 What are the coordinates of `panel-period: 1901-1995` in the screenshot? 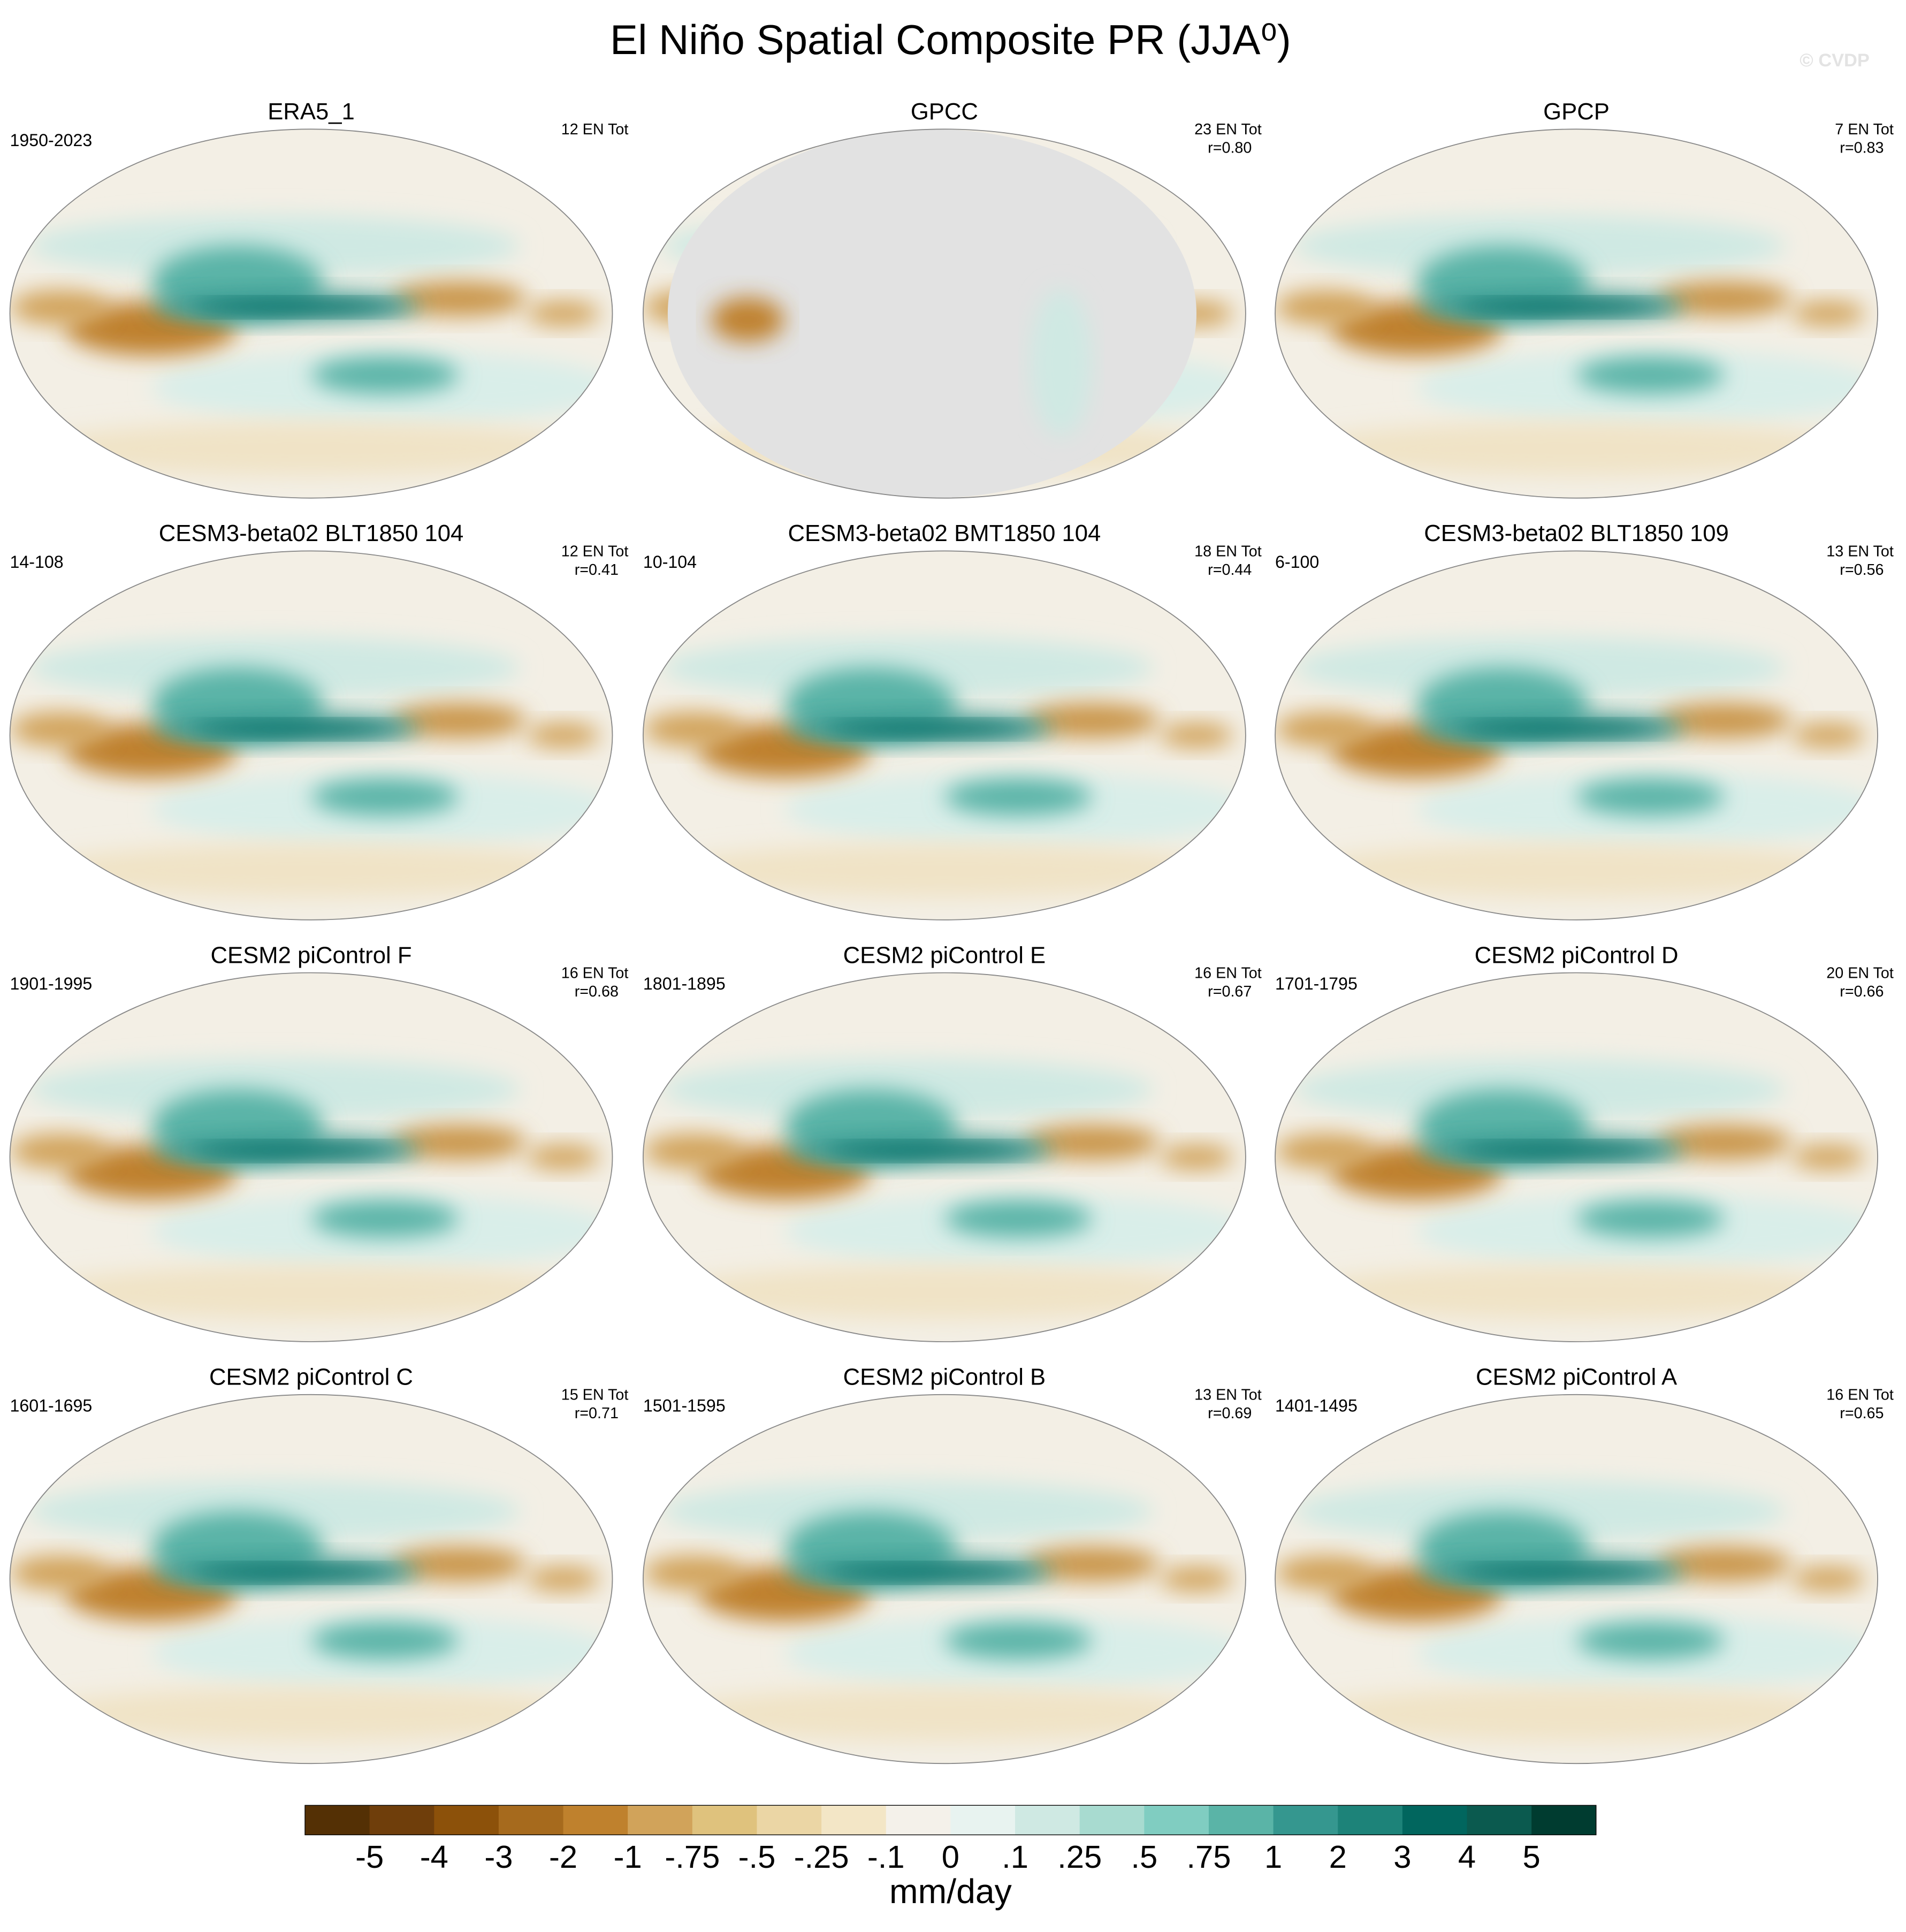 It's located at (51, 983).